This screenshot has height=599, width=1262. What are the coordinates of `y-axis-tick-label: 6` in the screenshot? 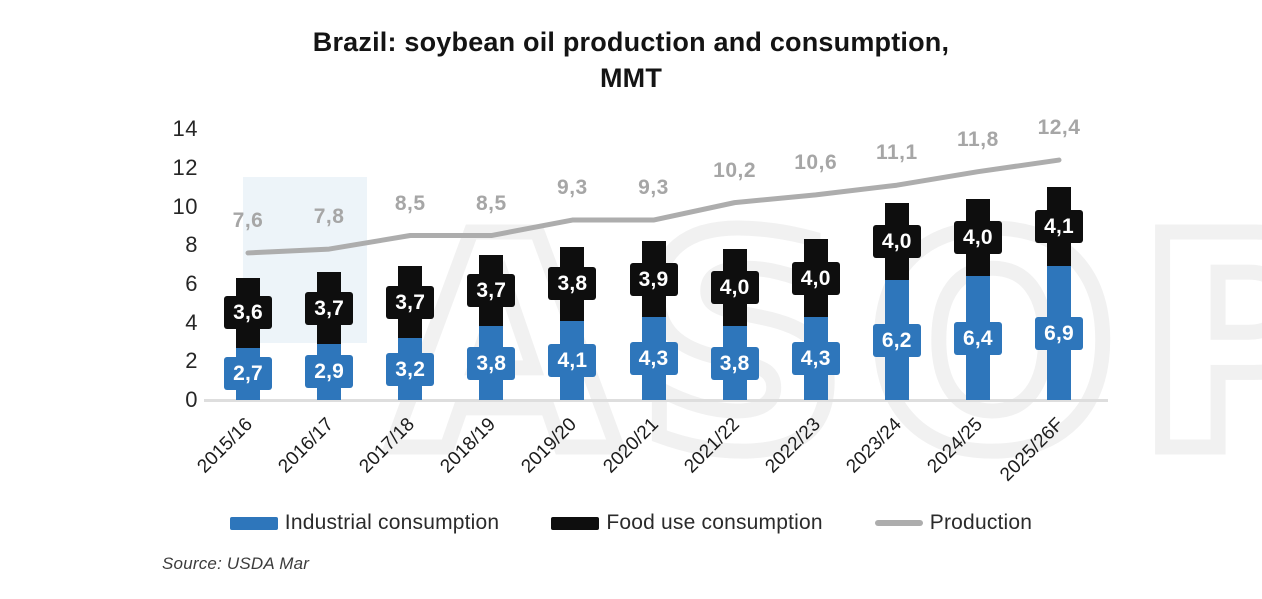 It's located at (191, 283).